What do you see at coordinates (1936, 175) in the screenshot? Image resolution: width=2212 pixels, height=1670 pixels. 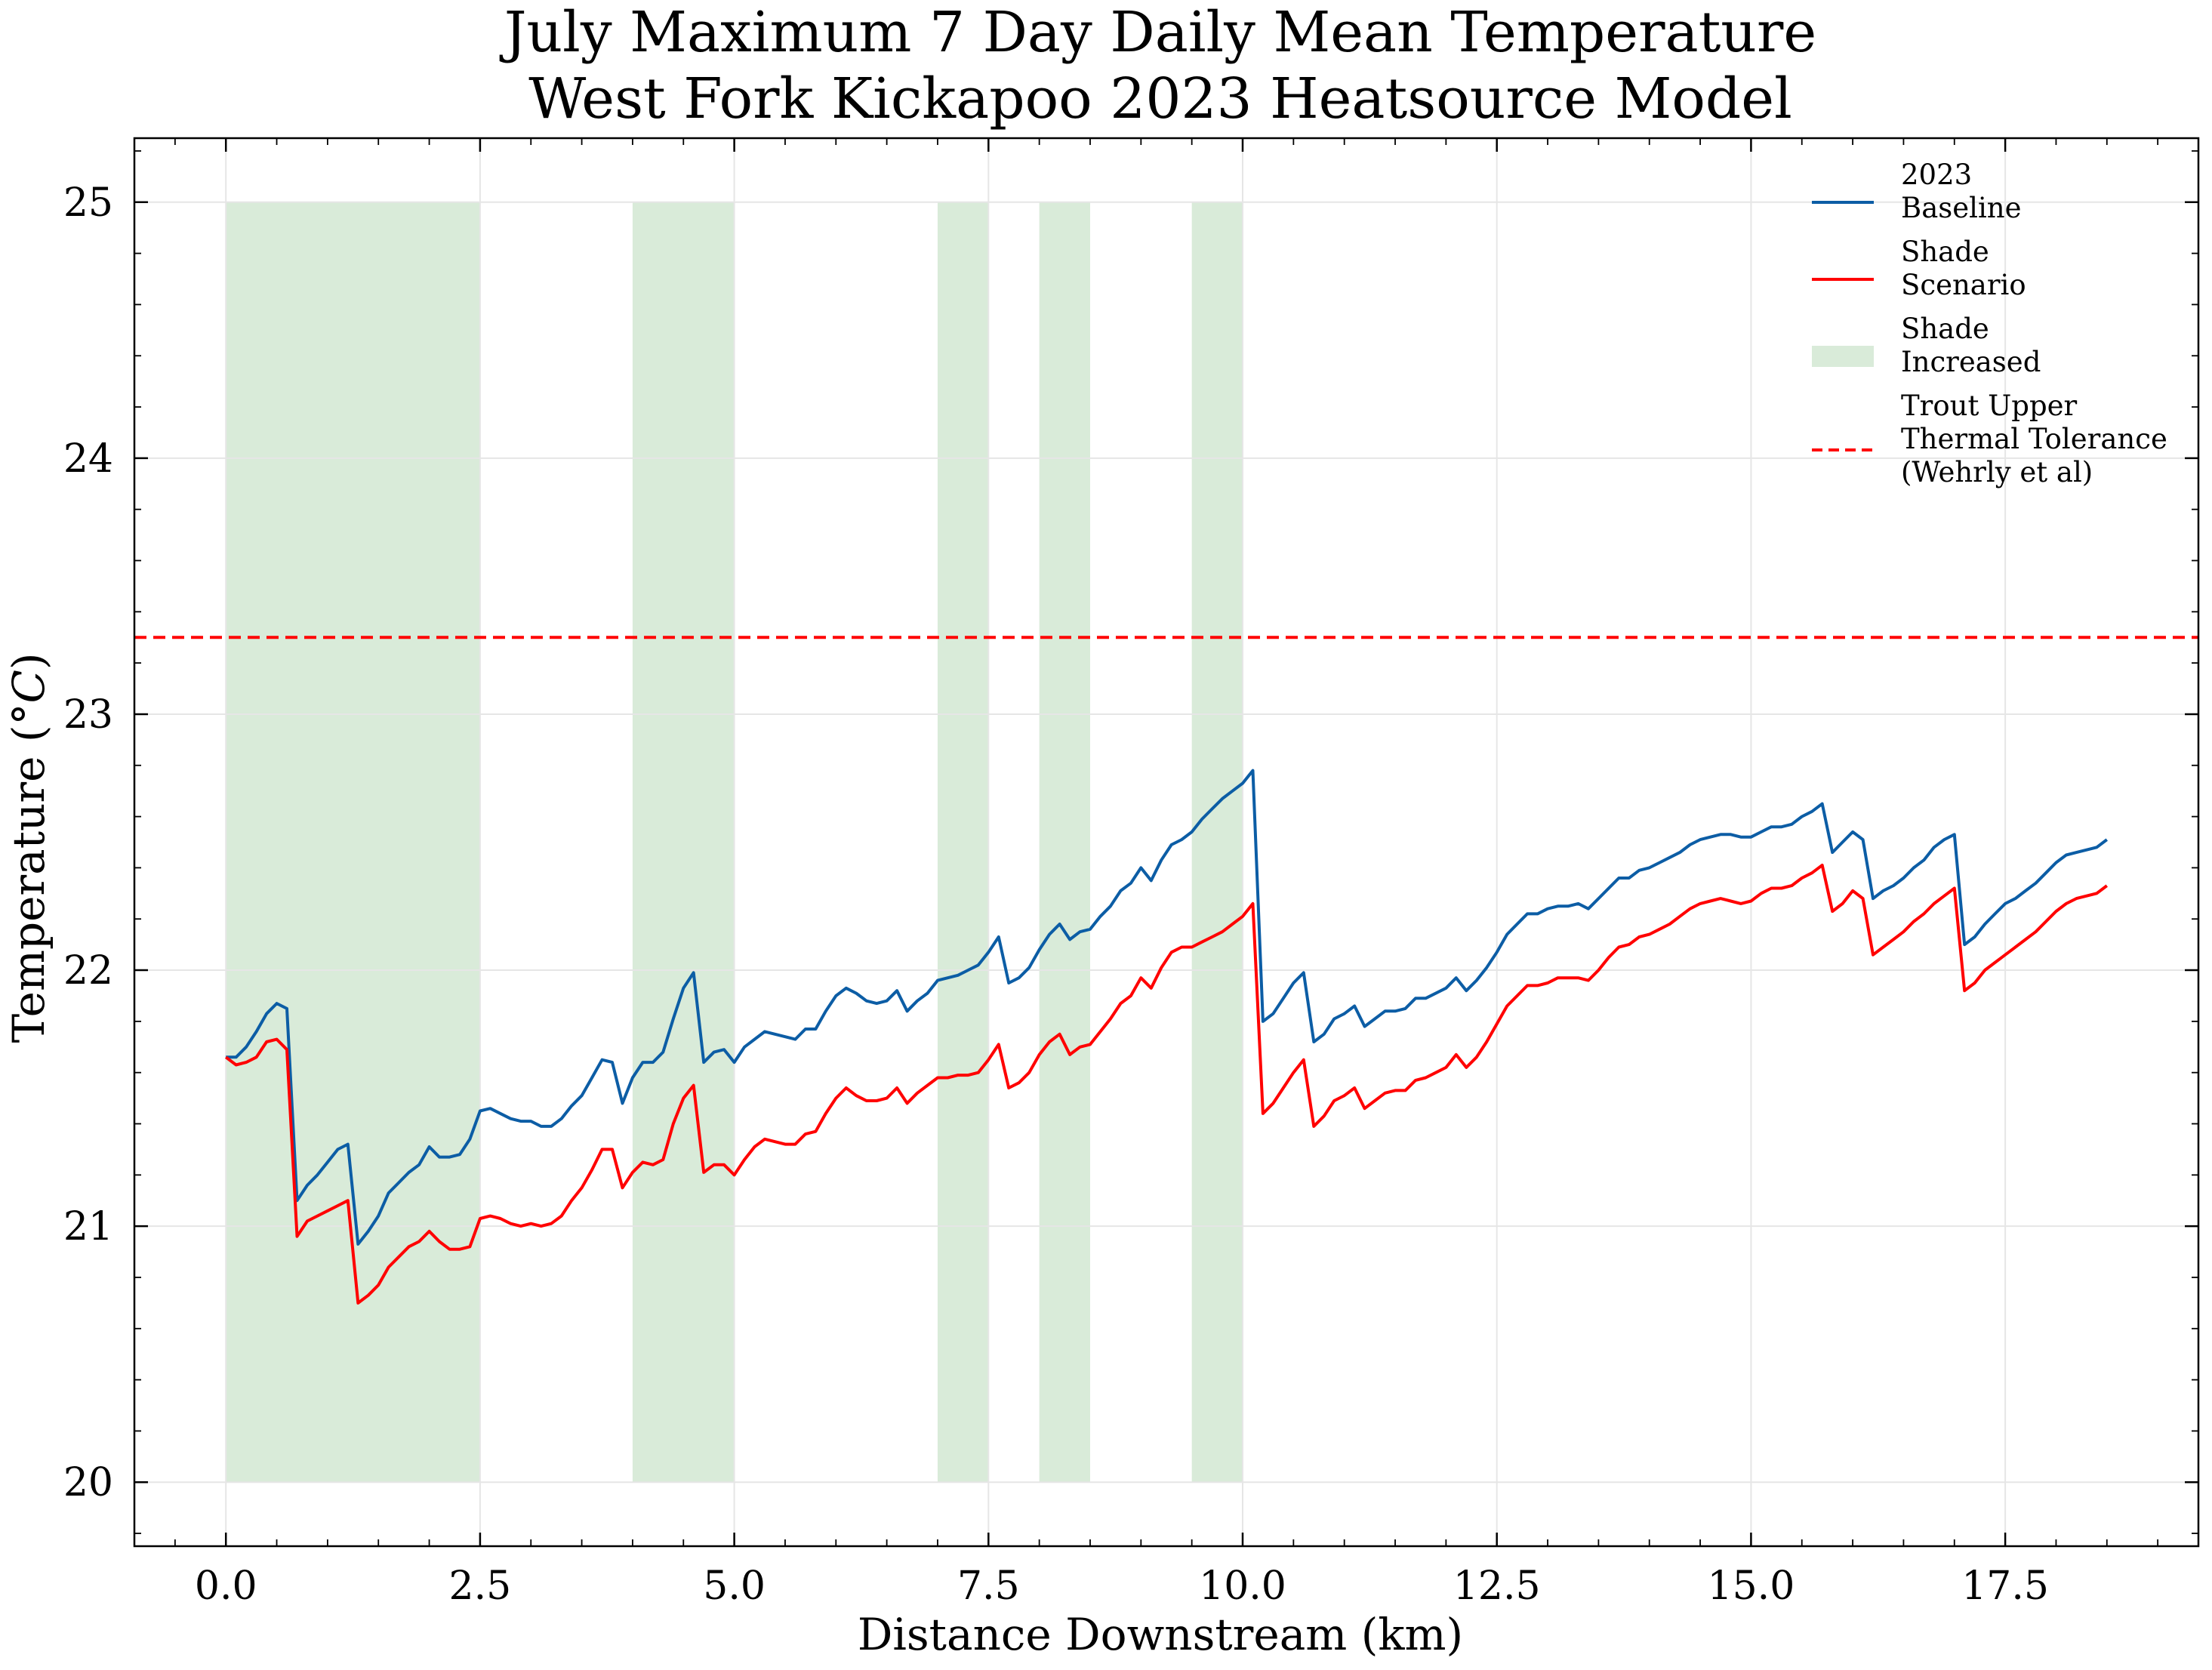 I see `legend-label-baseline-0: 2023` at bounding box center [1936, 175].